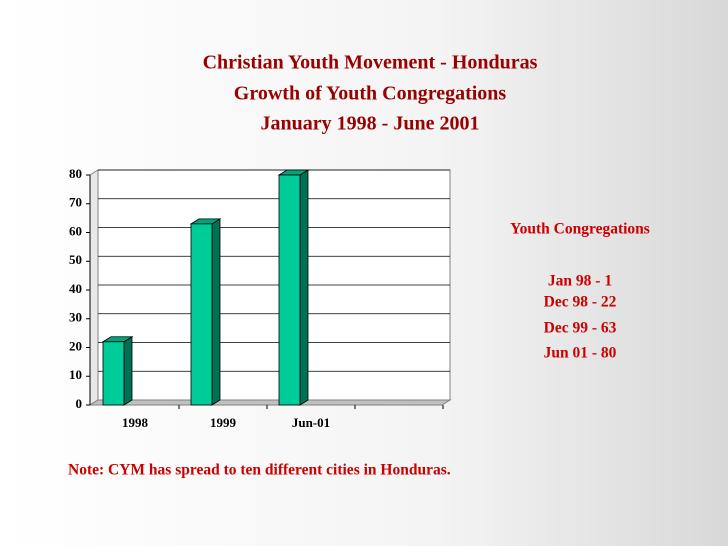  Describe the element at coordinates (75, 288) in the screenshot. I see `y-tick-label: 40` at that location.